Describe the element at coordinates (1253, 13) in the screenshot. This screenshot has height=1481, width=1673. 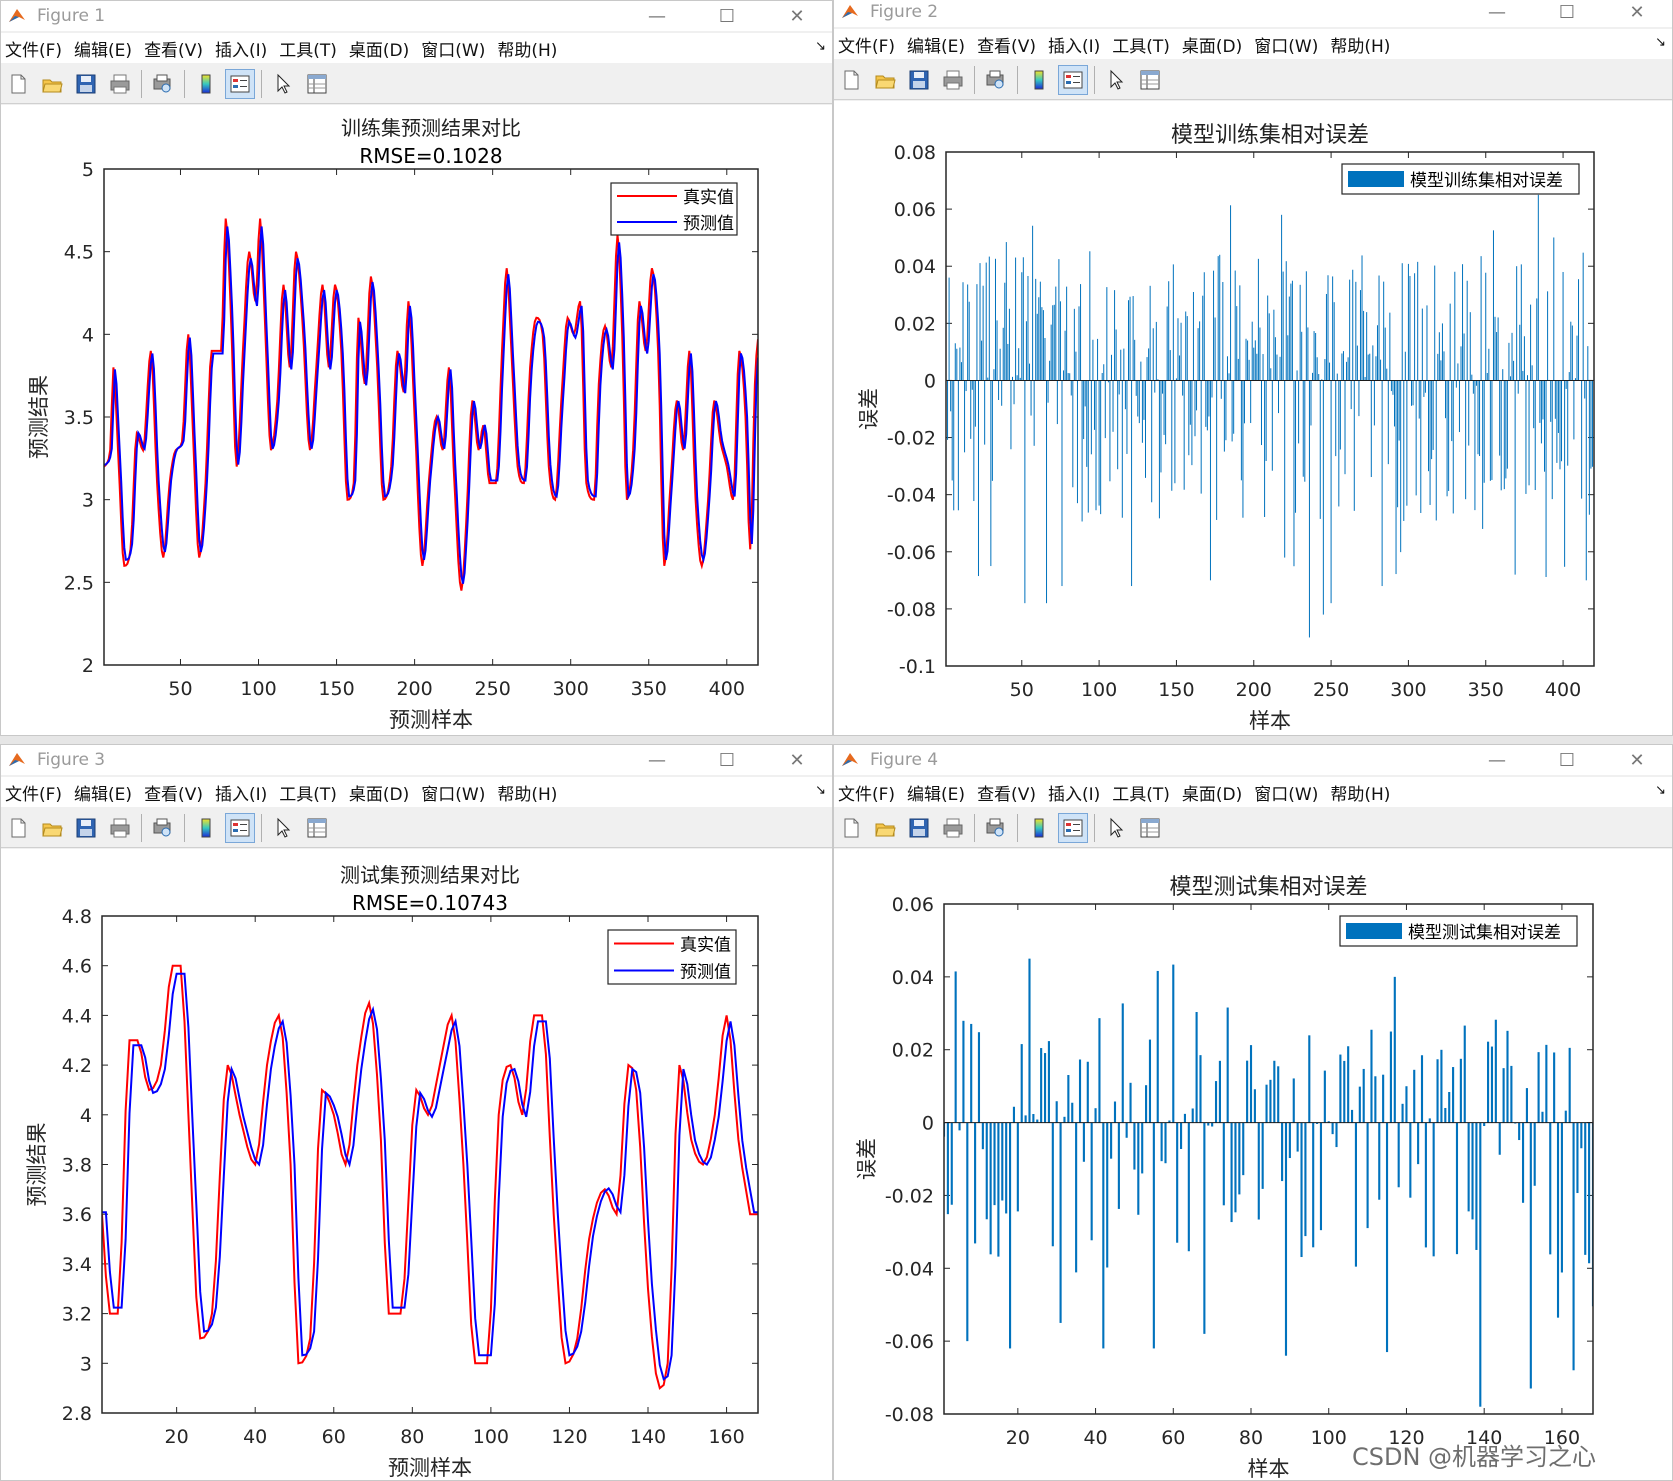
I see `title-bar: Figure 2 — ☐ ✕` at that location.